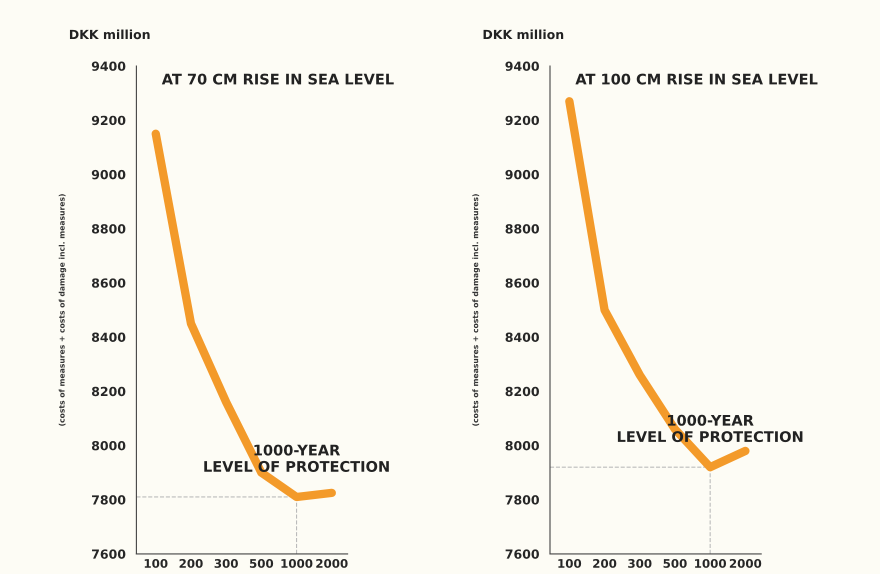 The height and width of the screenshot is (574, 880). Describe the element at coordinates (278, 79) in the screenshot. I see `chart-title: AT 70 CM RISE IN SEA LEVEL` at that location.